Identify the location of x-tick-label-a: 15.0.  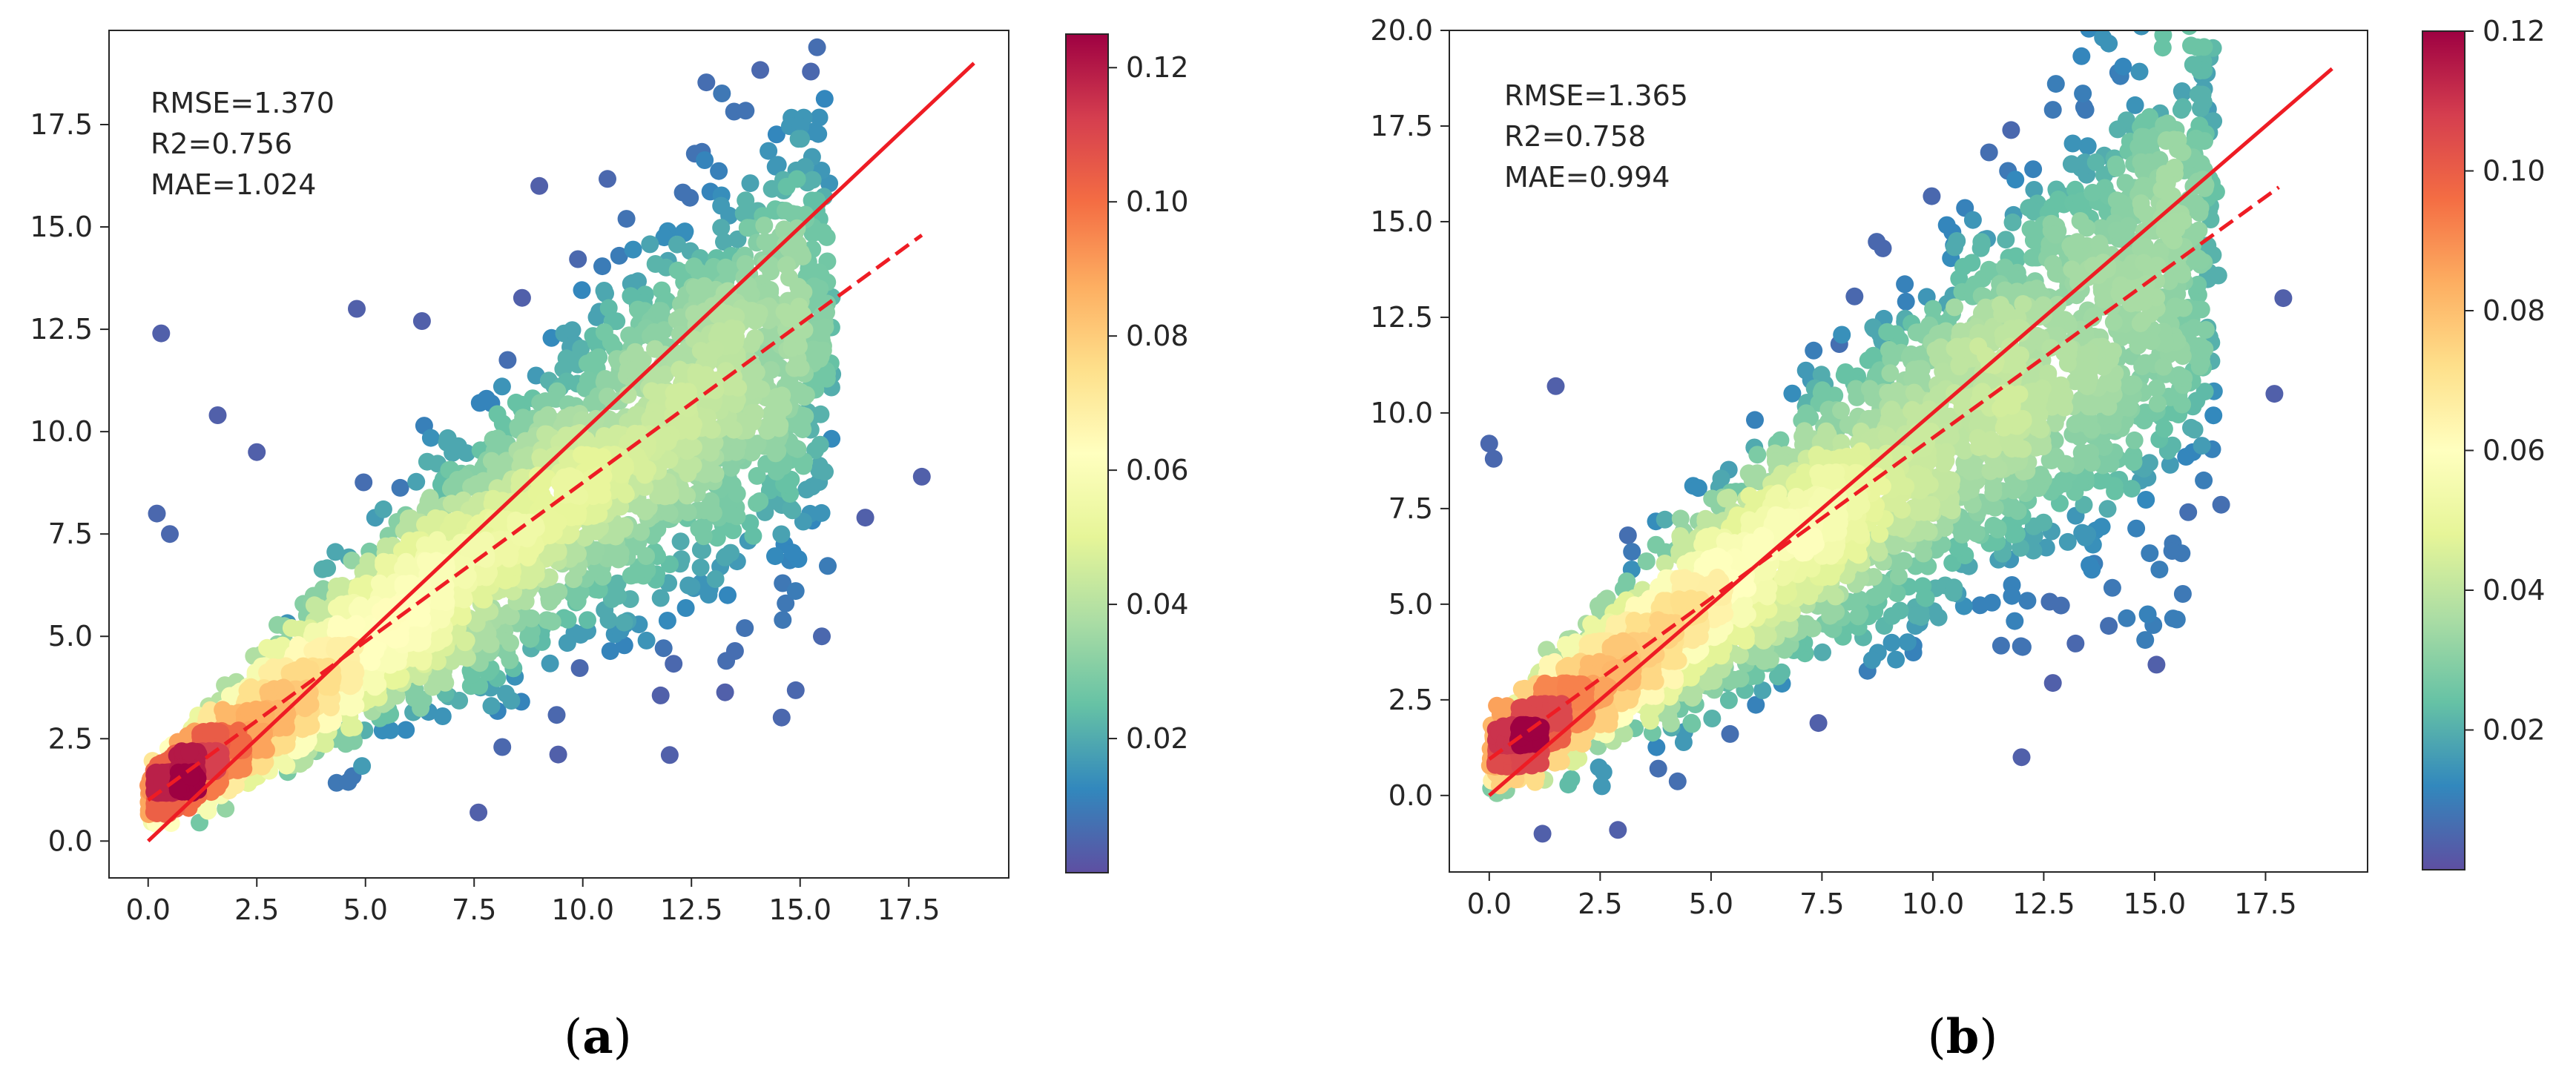
(800, 909).